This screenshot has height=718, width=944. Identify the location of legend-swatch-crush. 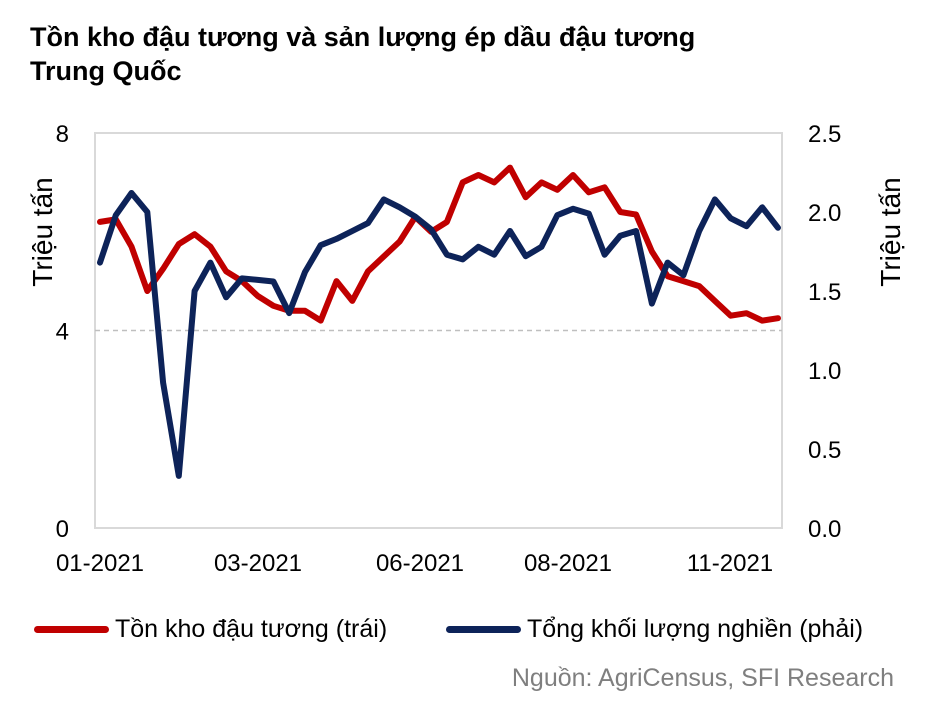
(483, 629).